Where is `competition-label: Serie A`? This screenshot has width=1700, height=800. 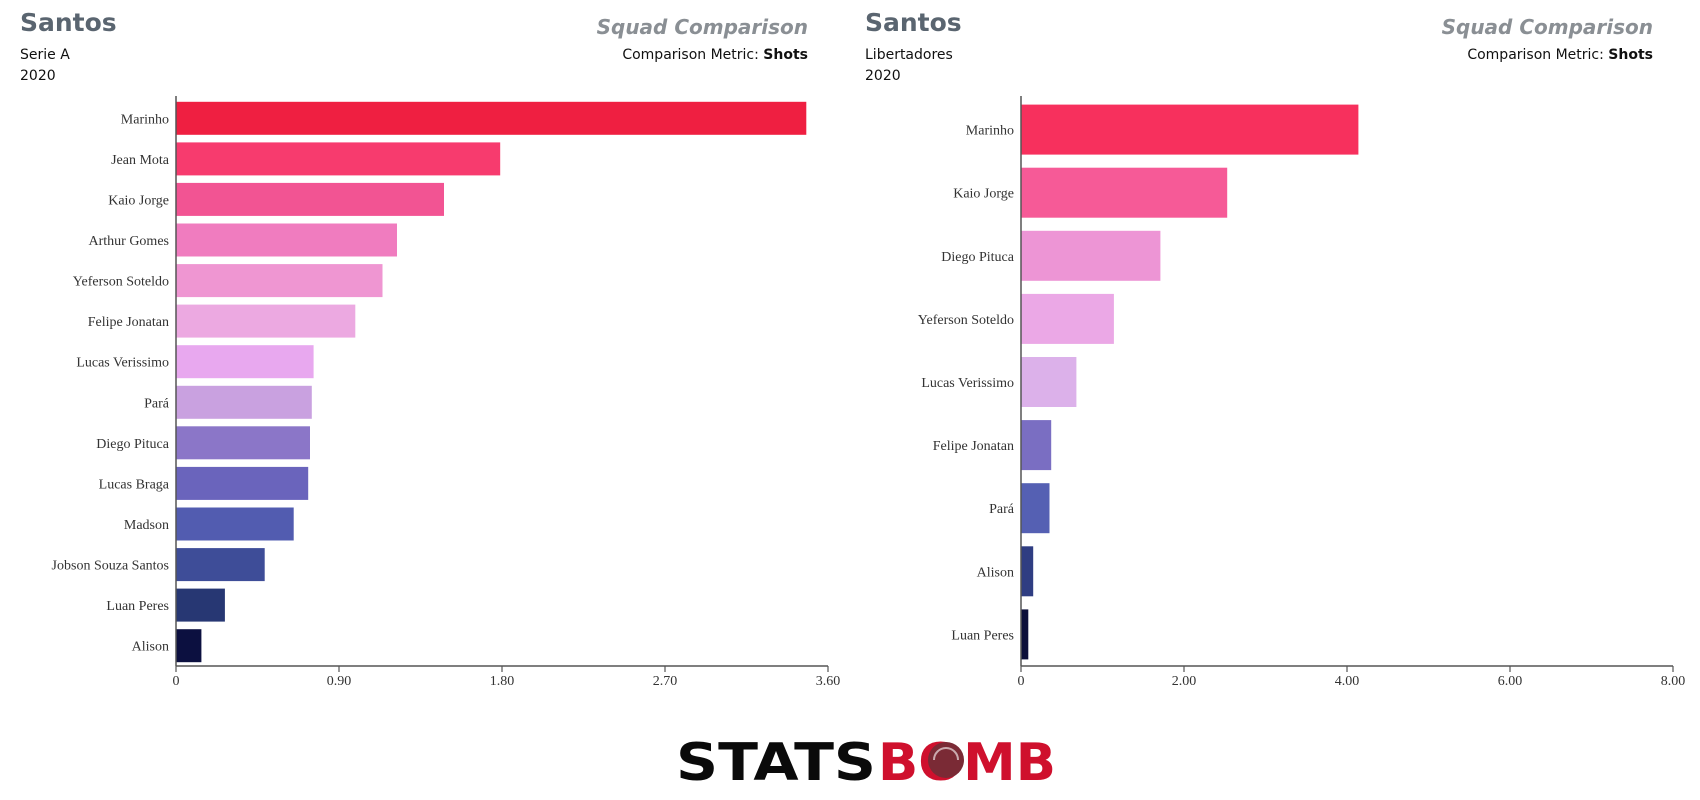 competition-label: Serie A is located at coordinates (45, 55).